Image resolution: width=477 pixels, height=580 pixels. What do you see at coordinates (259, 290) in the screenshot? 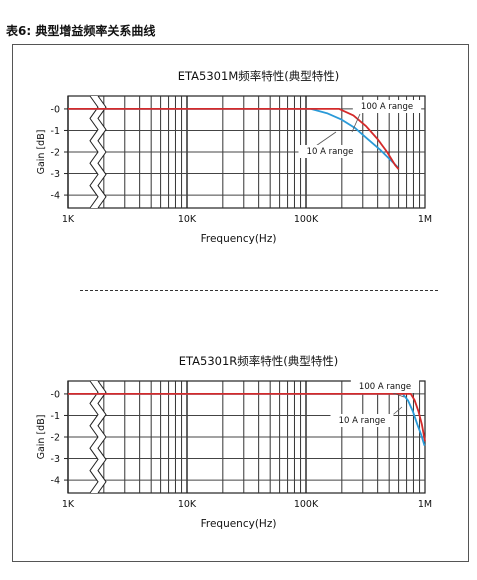
I see `chart-separator` at bounding box center [259, 290].